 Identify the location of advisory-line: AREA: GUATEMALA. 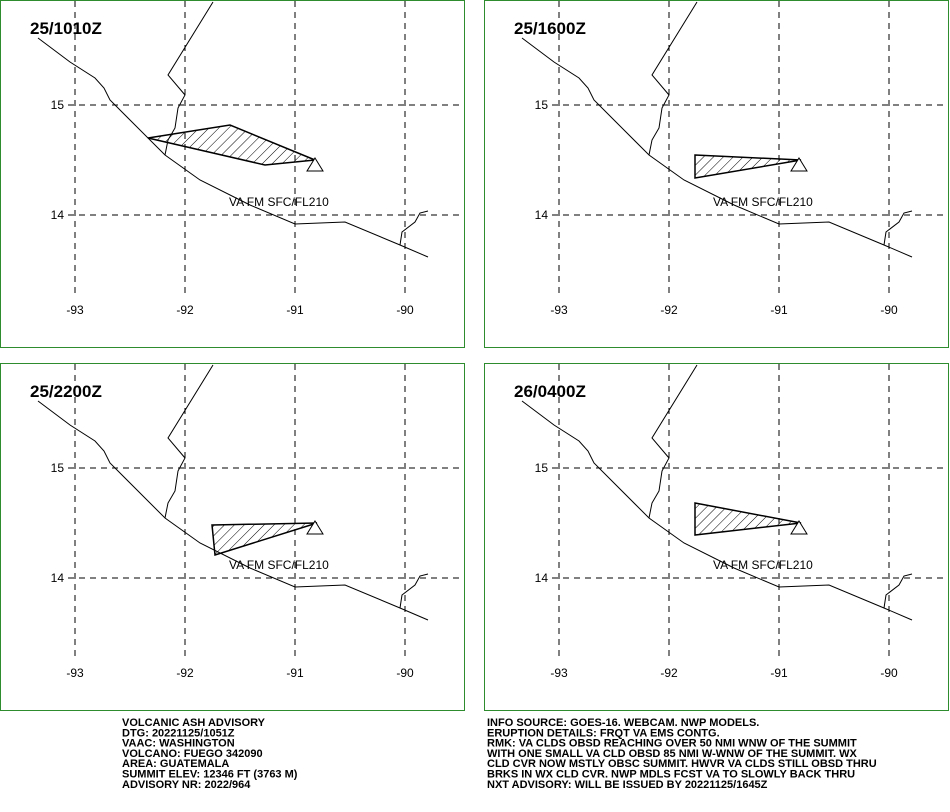
(175, 764).